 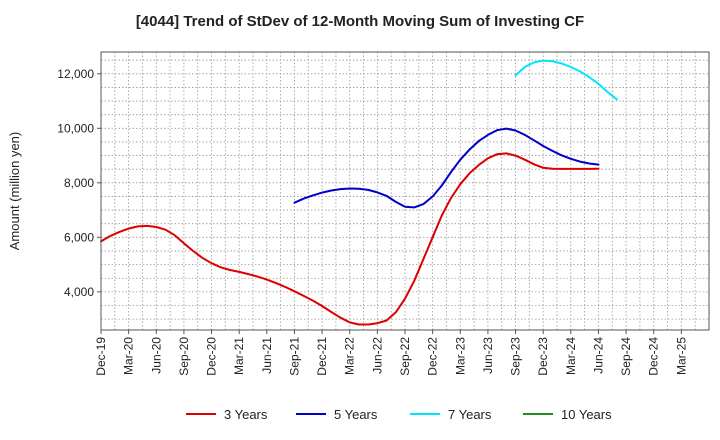 What do you see at coordinates (399, 414) in the screenshot?
I see `legend: 3 Years 5 Years 7 Years 10 Years` at bounding box center [399, 414].